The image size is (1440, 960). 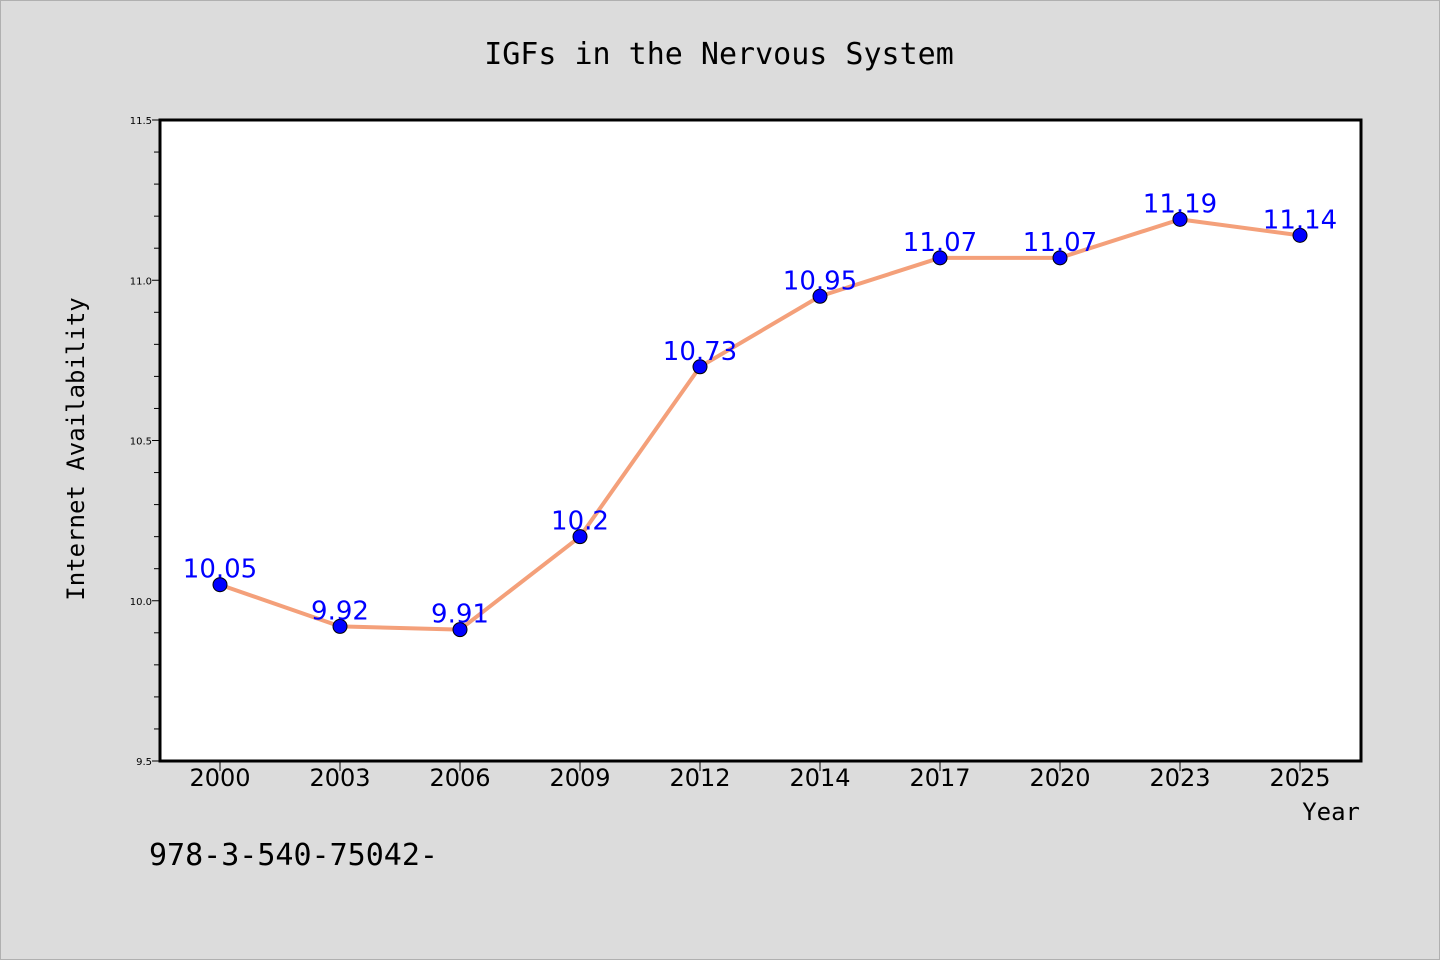 I want to click on data-label: 9.92, so click(x=340, y=611).